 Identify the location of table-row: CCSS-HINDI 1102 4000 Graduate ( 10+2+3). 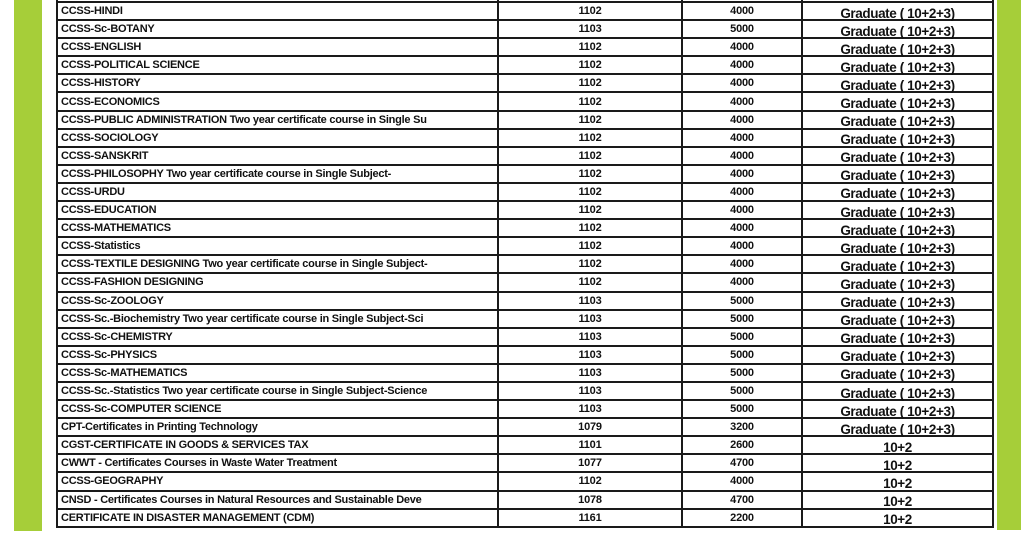
(525, 12).